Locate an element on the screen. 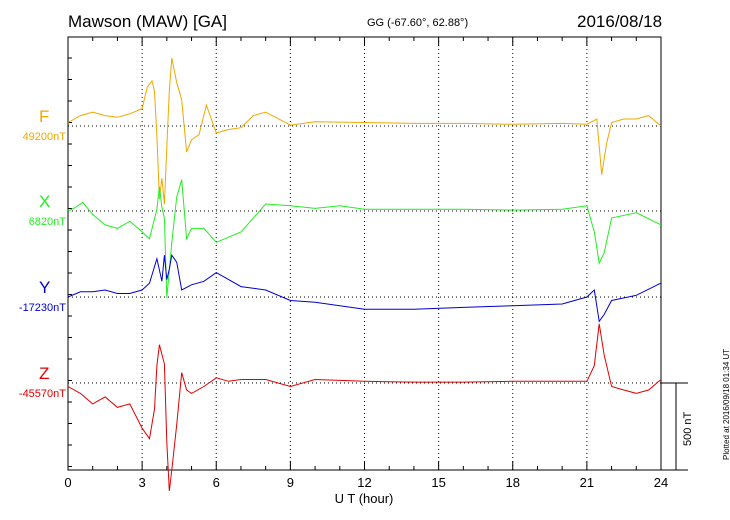 This screenshot has width=730, height=520. component-y-baseline: -17230nT is located at coordinates (42, 308).